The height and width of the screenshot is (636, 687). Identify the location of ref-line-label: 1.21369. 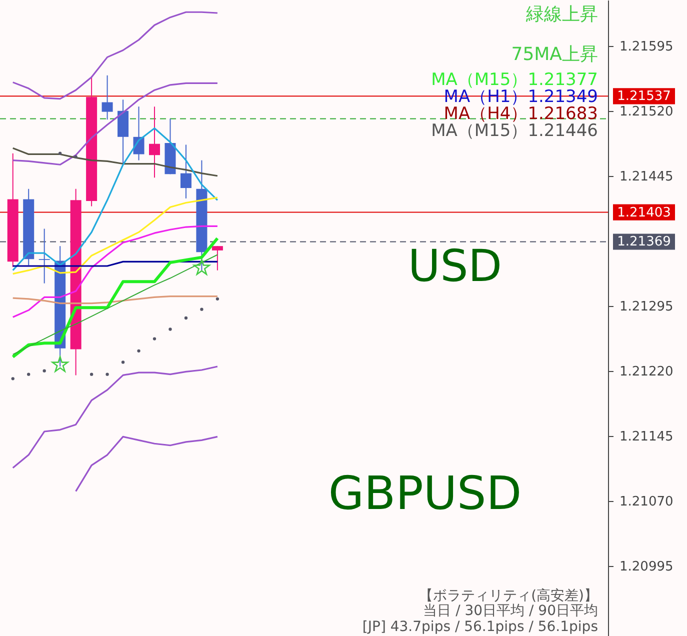
(644, 242).